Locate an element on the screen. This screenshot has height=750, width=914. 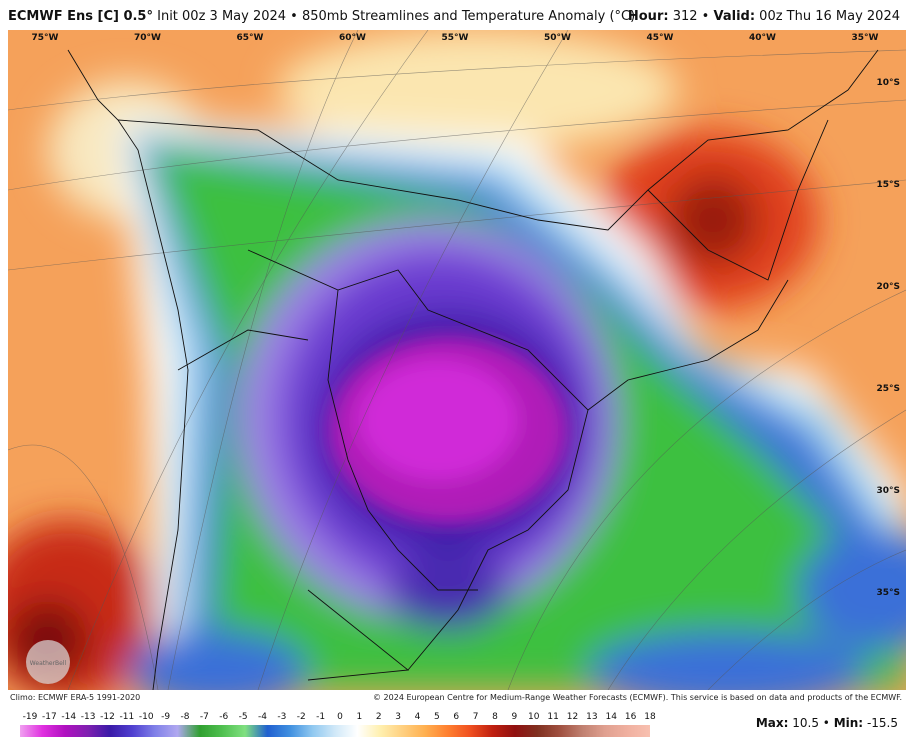
longitude-label: 40°W is located at coordinates (762, 38).